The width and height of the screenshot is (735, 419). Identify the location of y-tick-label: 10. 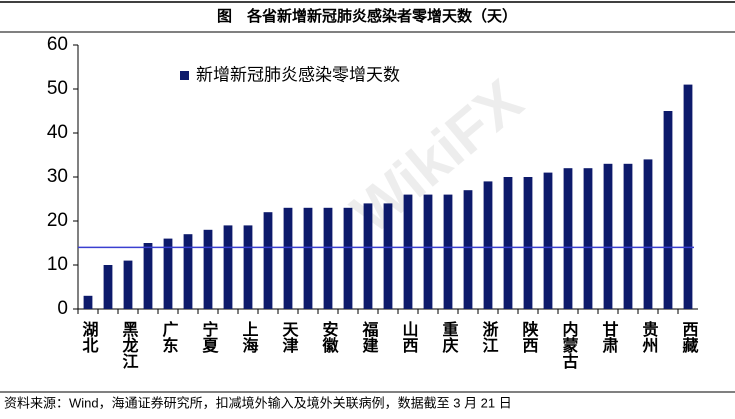
(57, 264).